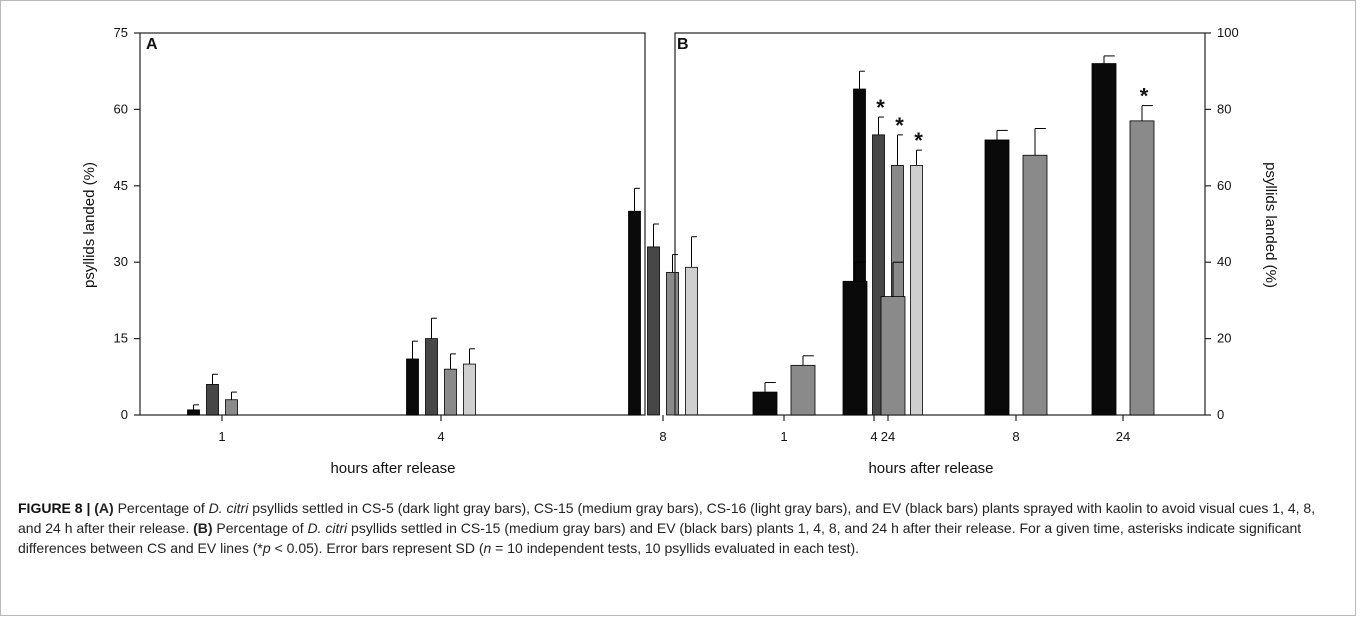 The height and width of the screenshot is (621, 1360). Describe the element at coordinates (1144, 96) in the screenshot. I see `panel-b-significance-star: *` at that location.